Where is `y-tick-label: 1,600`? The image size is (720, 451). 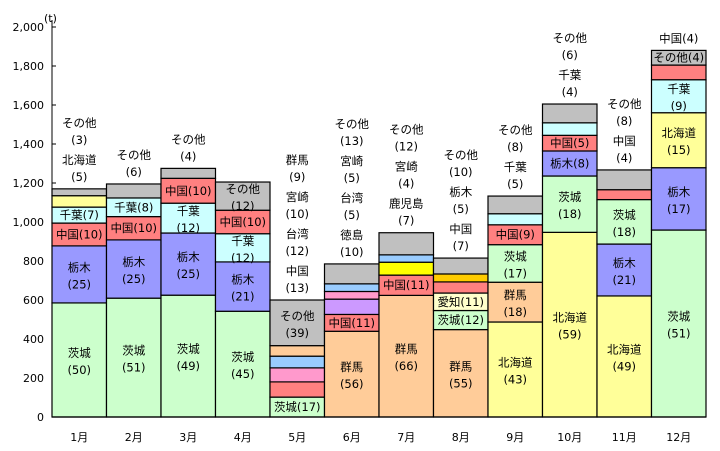
y-tick-label: 1,600 is located at coordinates (29, 105).